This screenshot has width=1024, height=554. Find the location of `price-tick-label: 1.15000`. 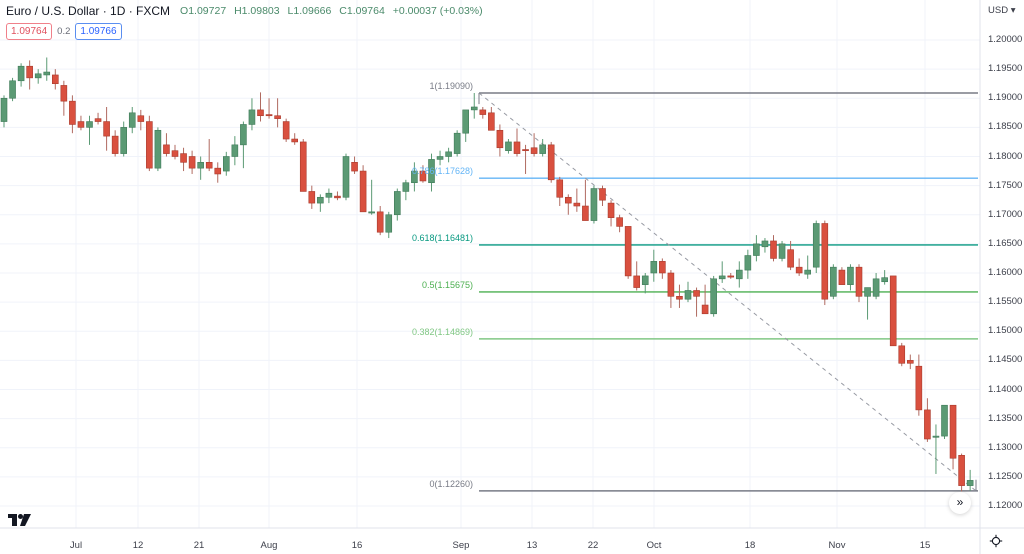

price-tick-label: 1.15000 is located at coordinates (1005, 331).